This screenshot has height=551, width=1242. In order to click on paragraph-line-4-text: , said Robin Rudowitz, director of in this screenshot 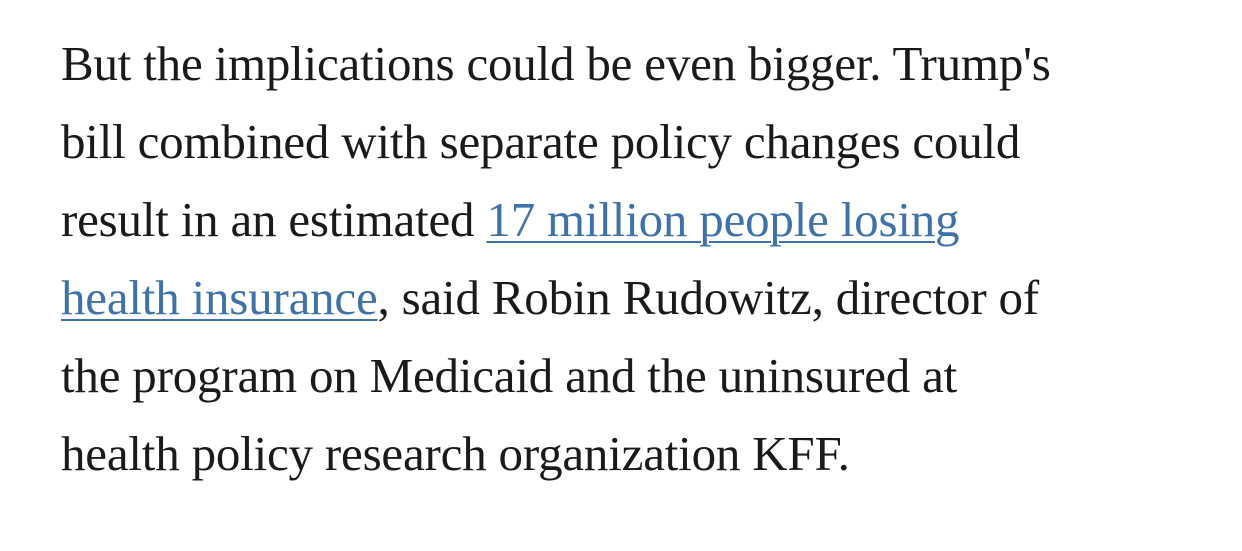, I will do `click(708, 297)`.